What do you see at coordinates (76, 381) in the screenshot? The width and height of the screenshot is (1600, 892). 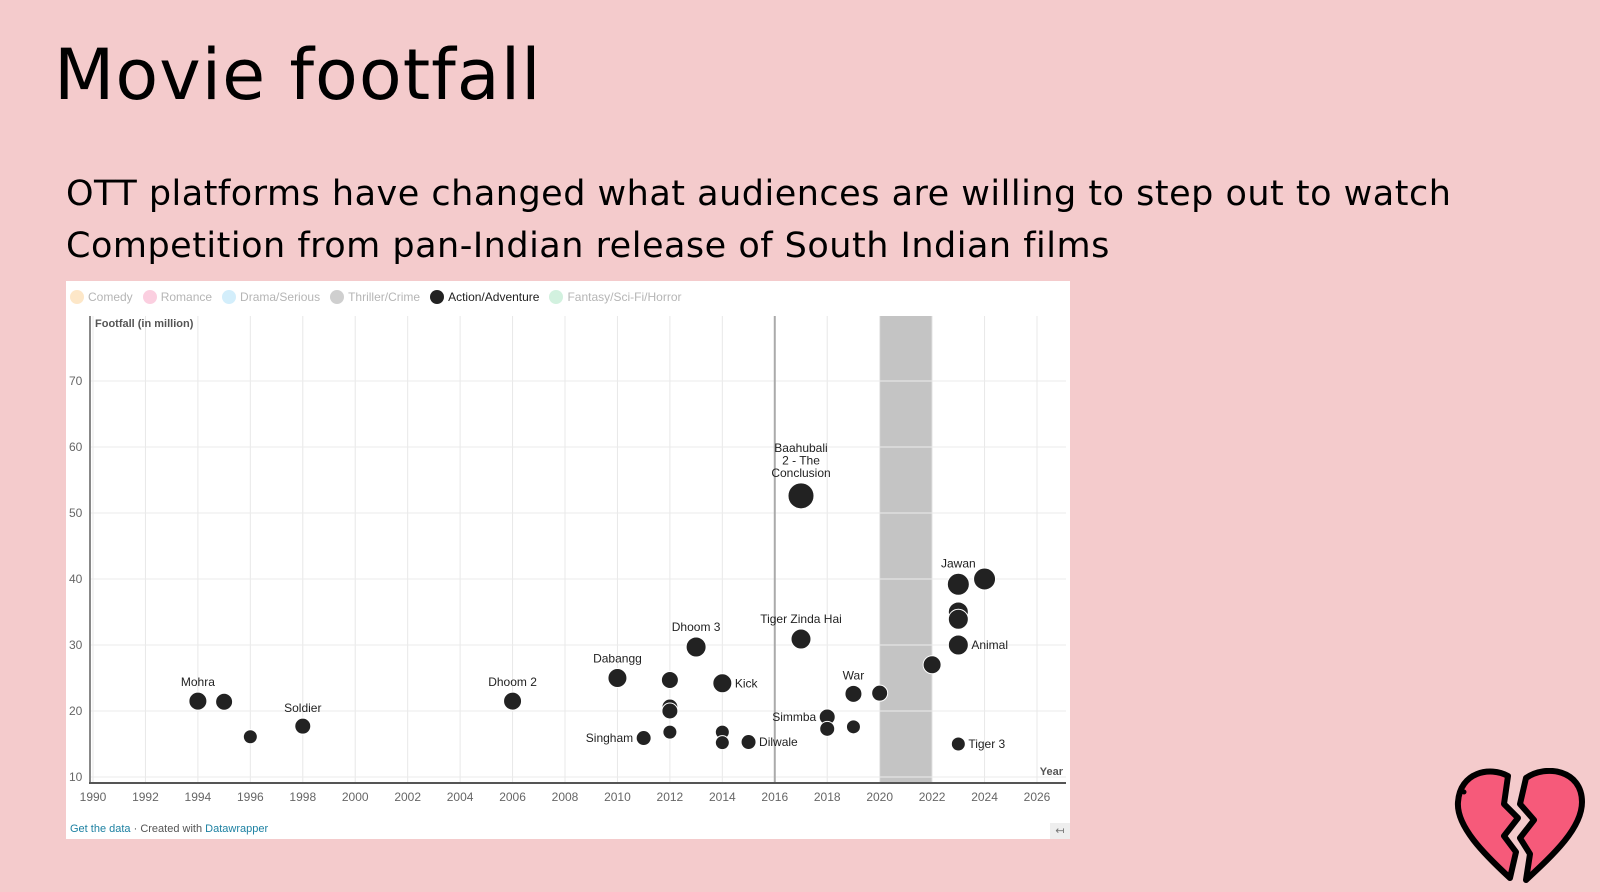 I see `y-tick-label: 70` at bounding box center [76, 381].